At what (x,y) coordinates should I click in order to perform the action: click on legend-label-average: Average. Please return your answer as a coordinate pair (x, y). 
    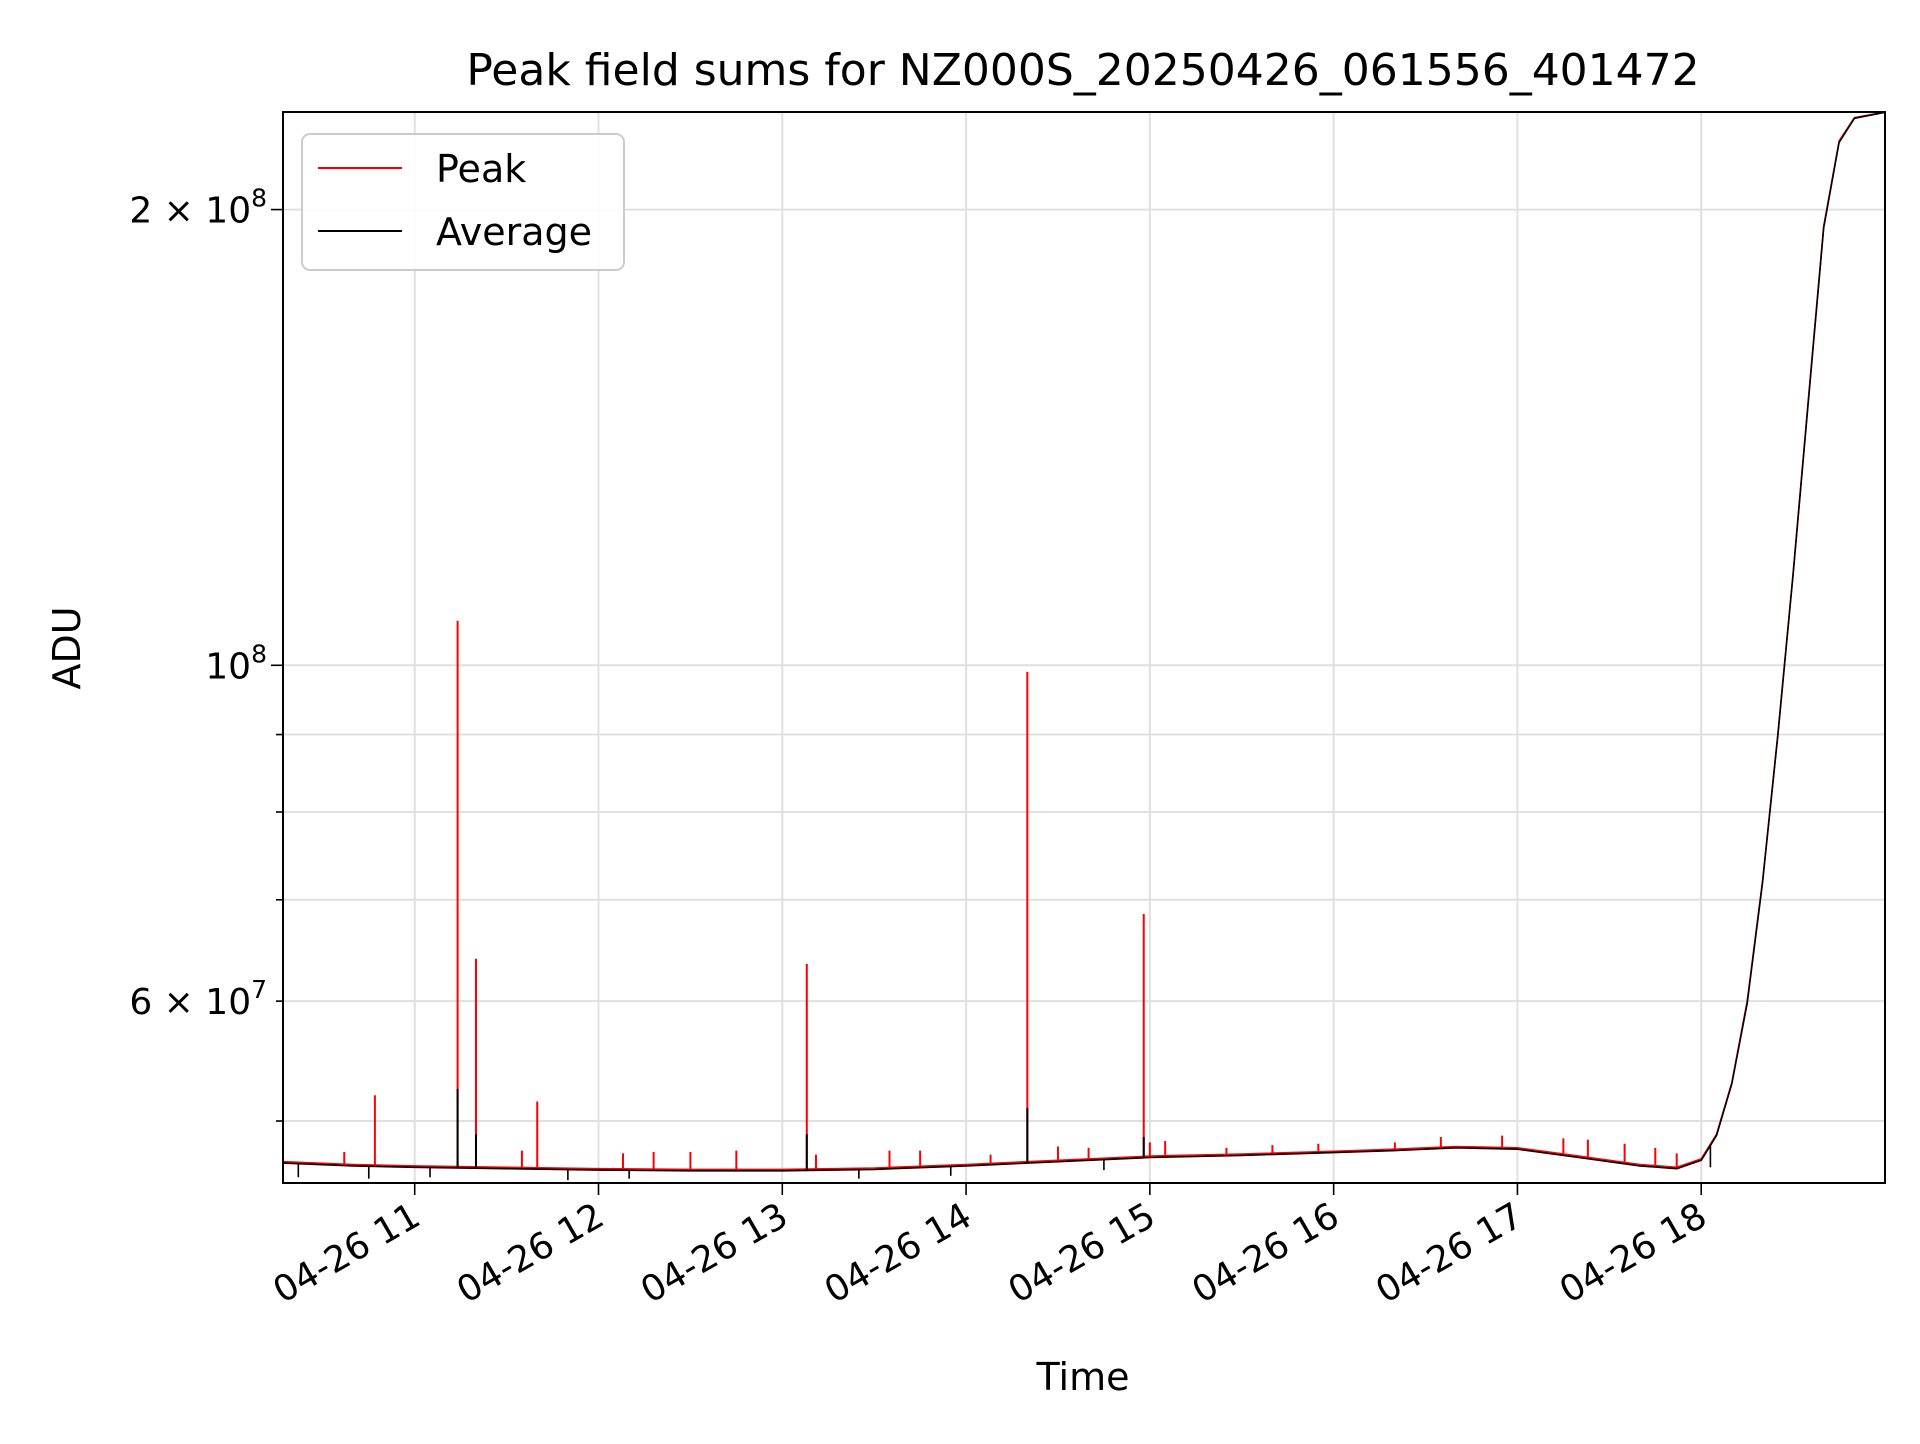
    Looking at the image, I should click on (514, 232).